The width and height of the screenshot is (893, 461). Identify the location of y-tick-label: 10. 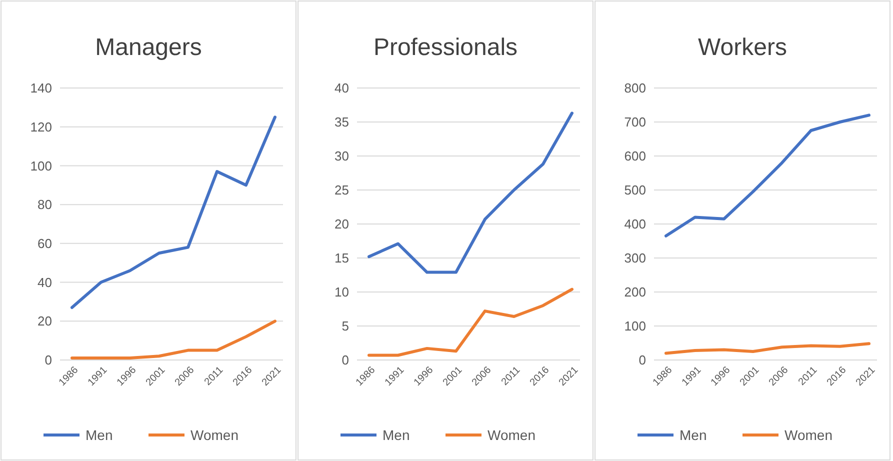
(341, 292).